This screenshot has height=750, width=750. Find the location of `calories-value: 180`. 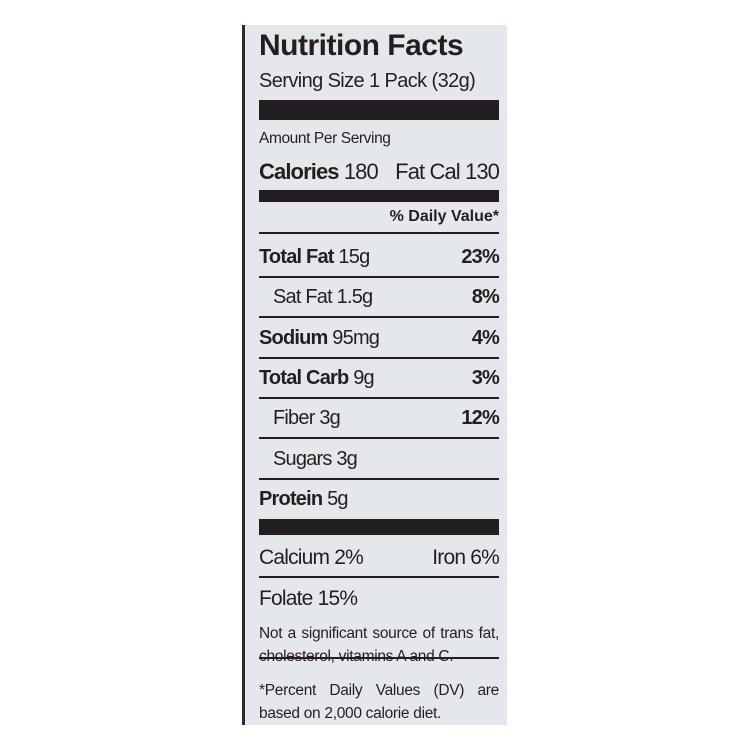

calories-value: 180 is located at coordinates (361, 171).